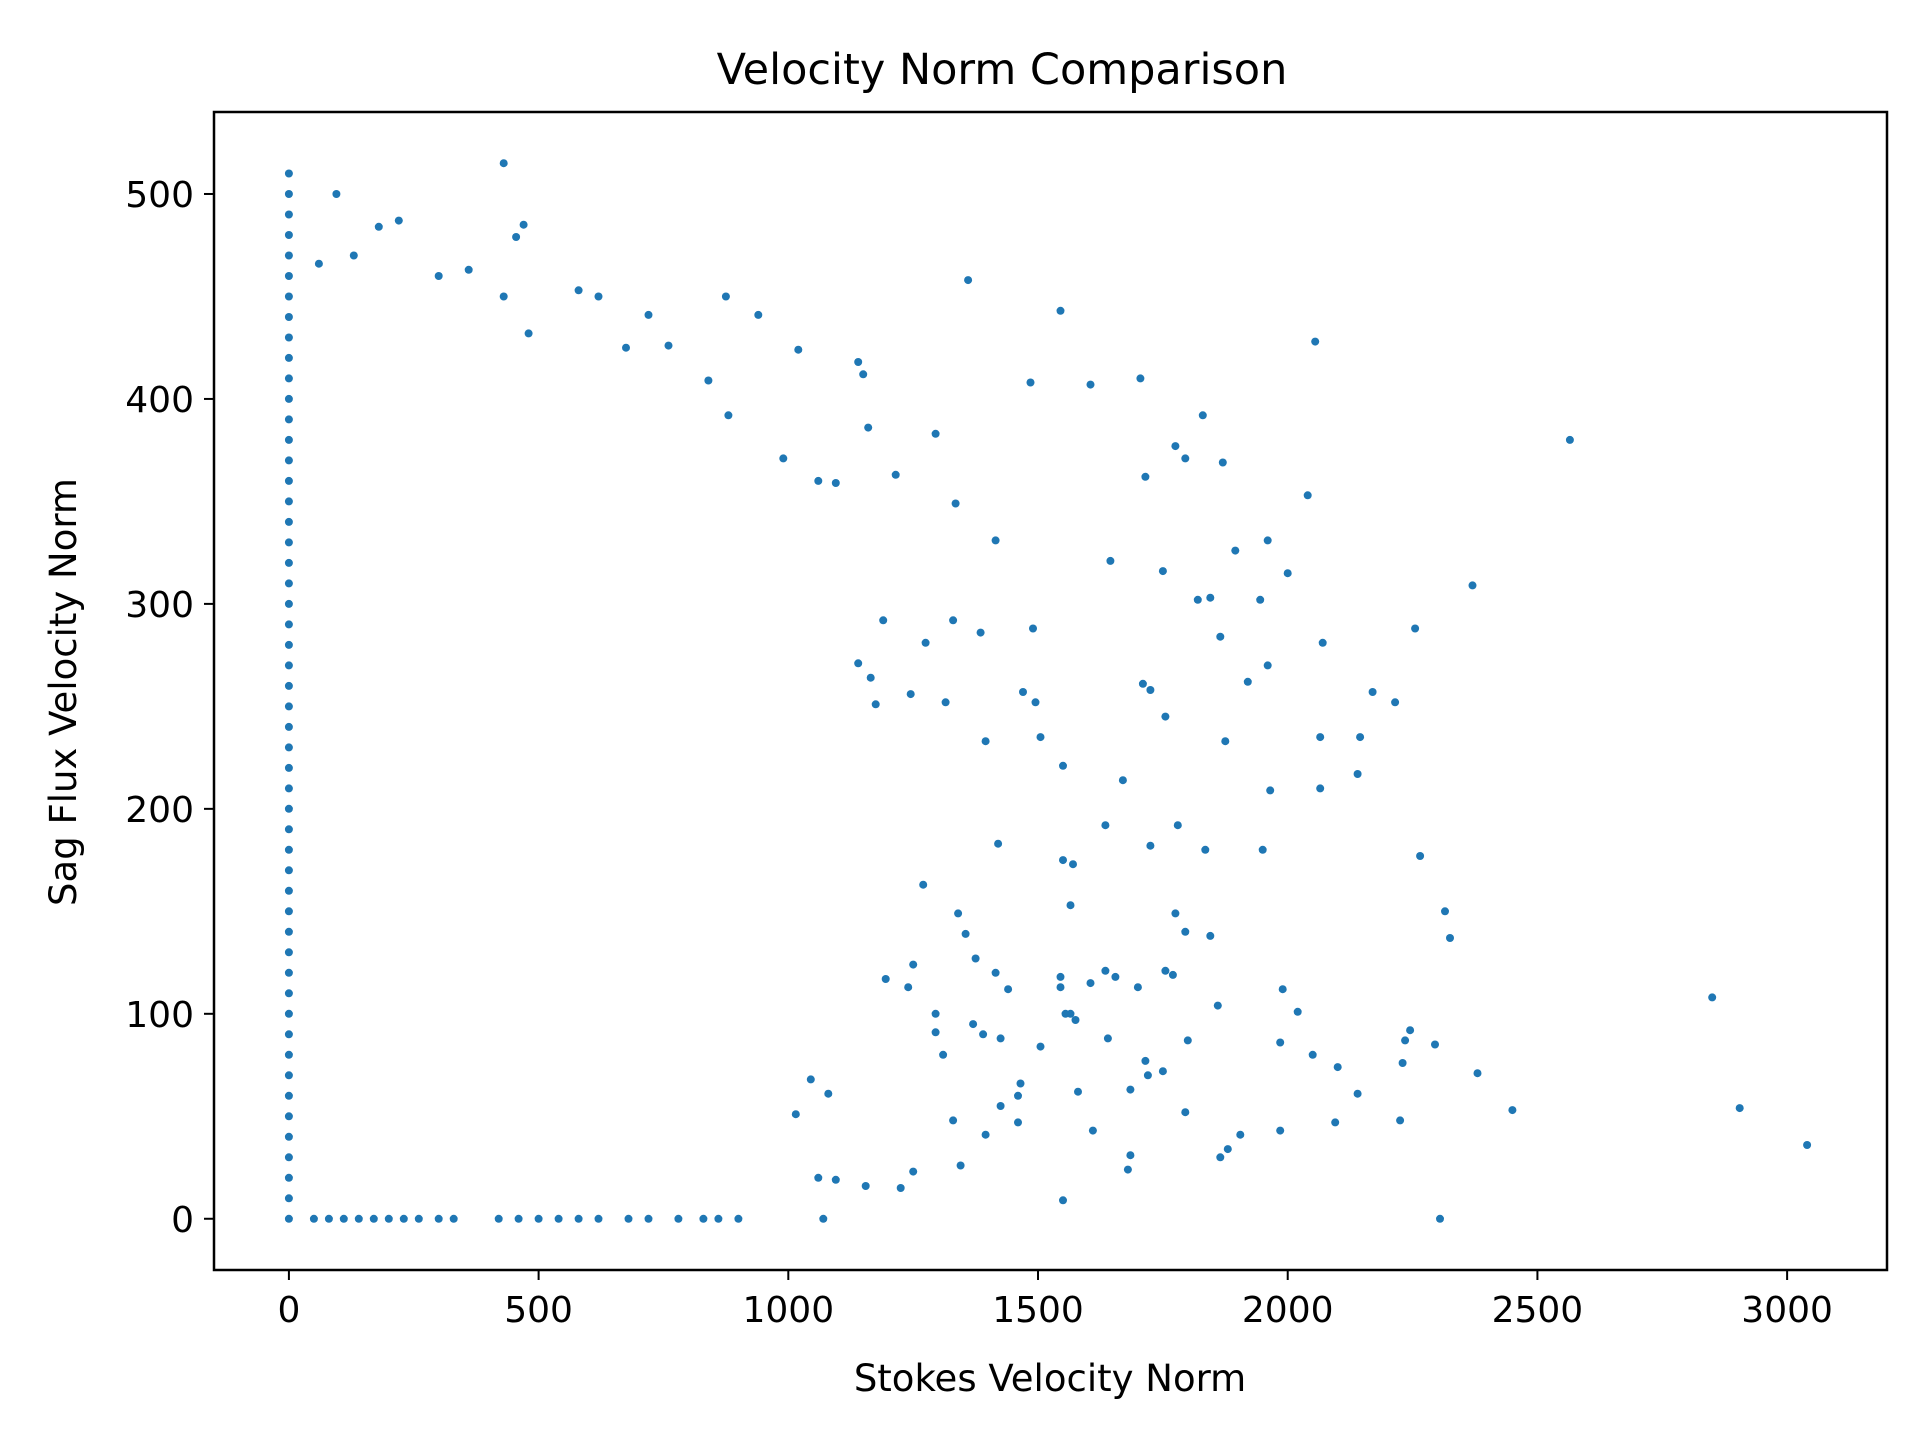  I want to click on x-tick-label: 2000, so click(1288, 1310).